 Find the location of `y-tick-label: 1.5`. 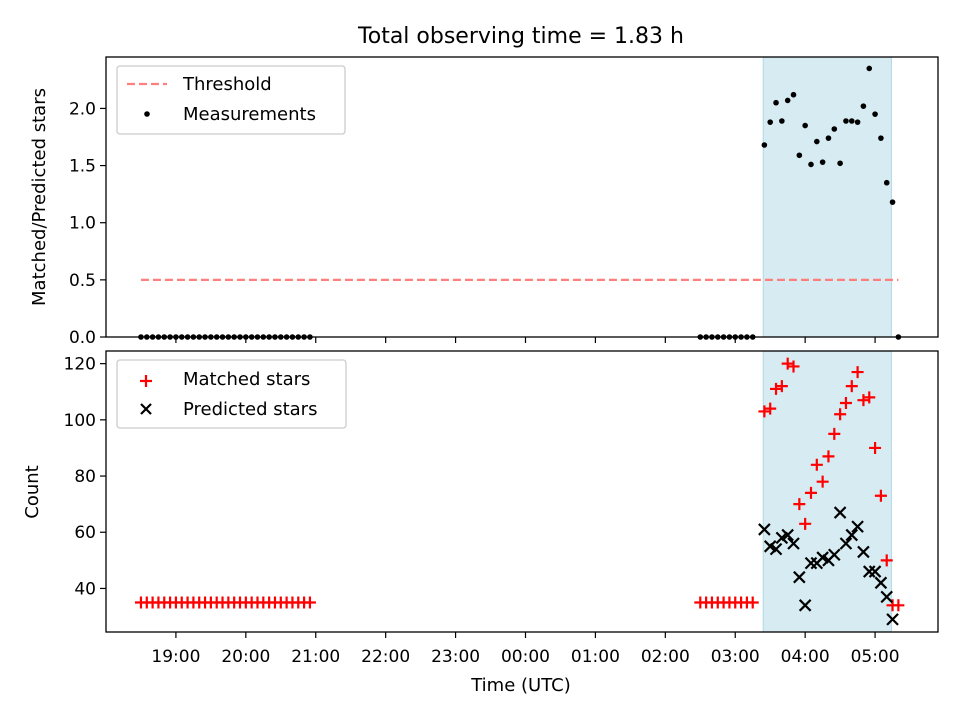

y-tick-label: 1.5 is located at coordinates (82, 167).